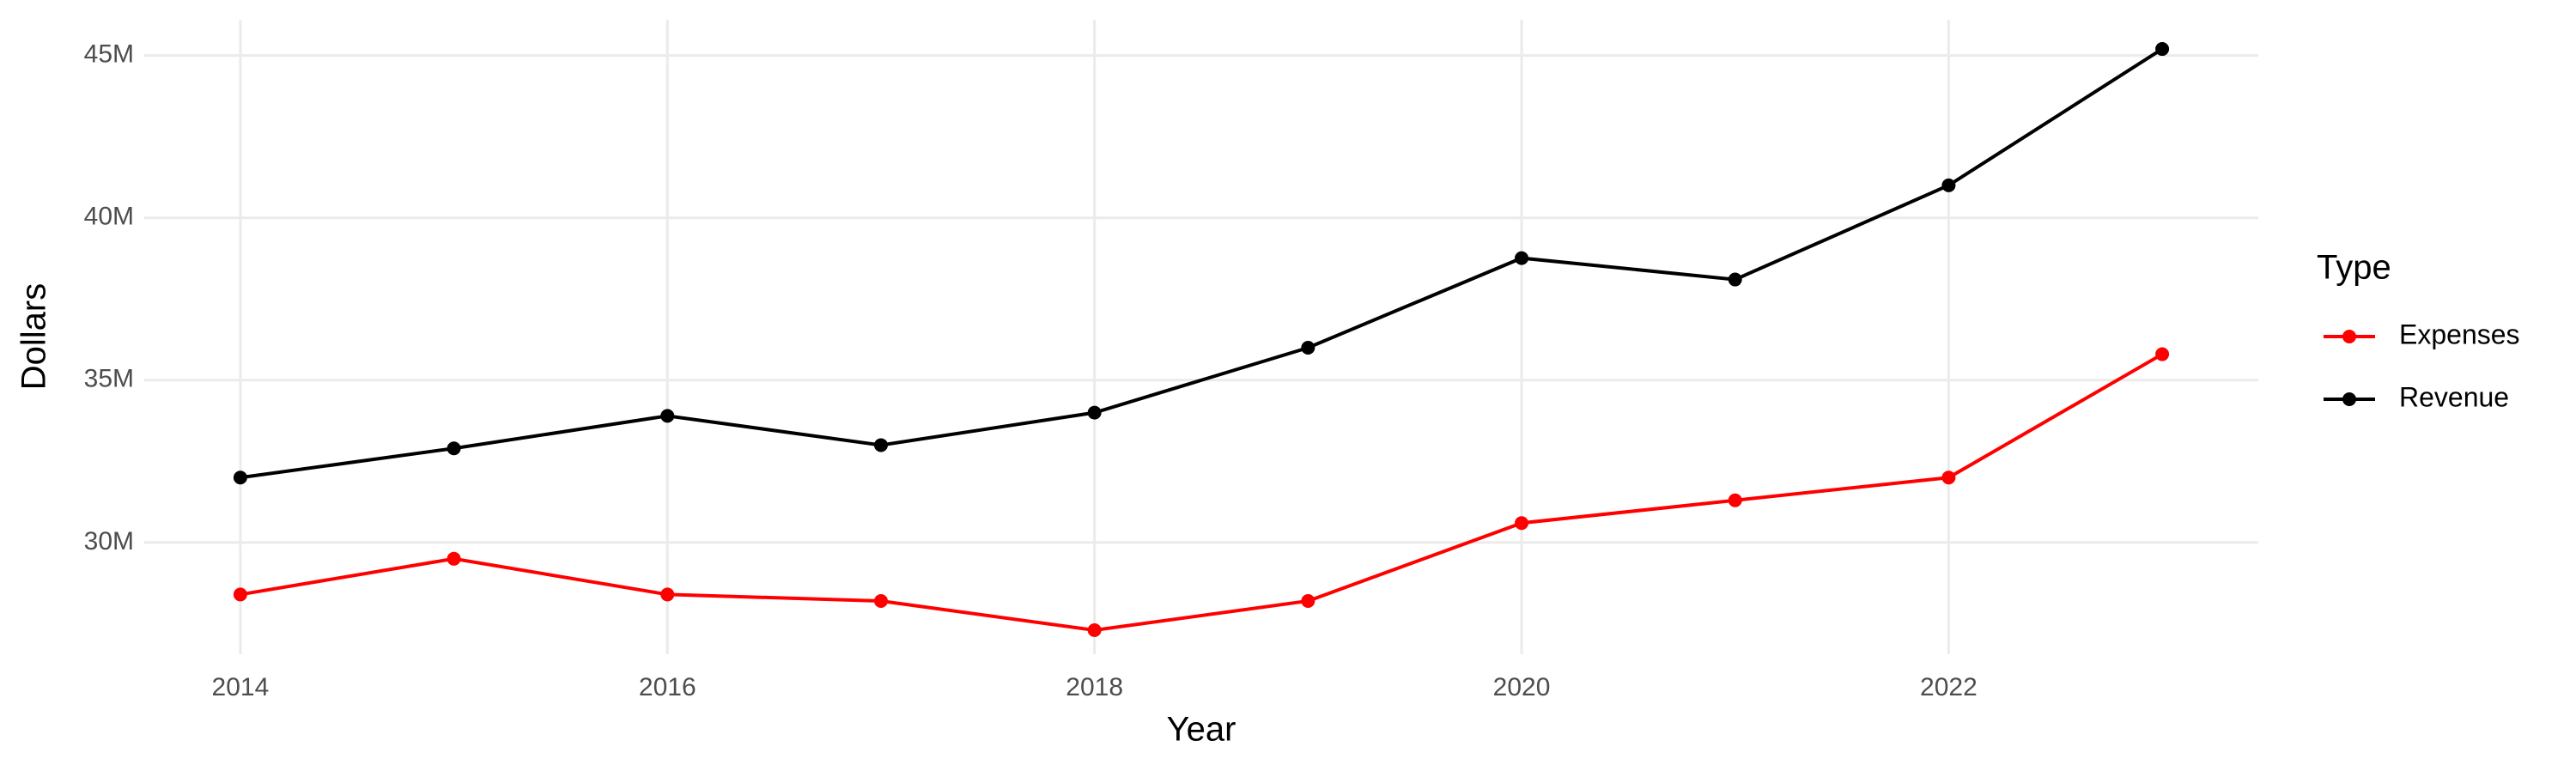 Image resolution: width=2576 pixels, height=777 pixels. I want to click on x-tick-label: 2016, so click(667, 687).